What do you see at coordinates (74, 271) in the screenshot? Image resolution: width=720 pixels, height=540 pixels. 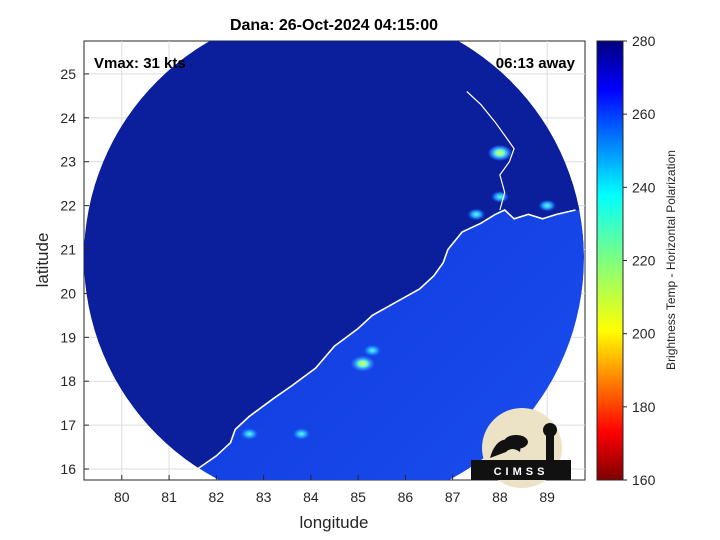 I see `y-axis: 16 17 18 19 20 21 22 23 24 25` at bounding box center [74, 271].